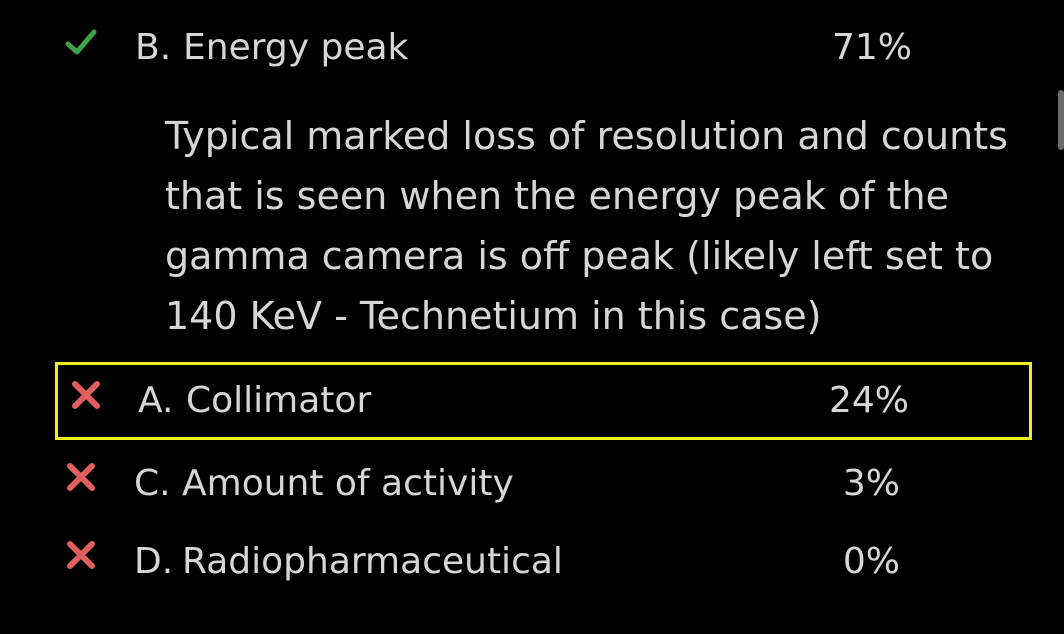  What do you see at coordinates (348, 483) in the screenshot?
I see `option-text: Amount of activity` at bounding box center [348, 483].